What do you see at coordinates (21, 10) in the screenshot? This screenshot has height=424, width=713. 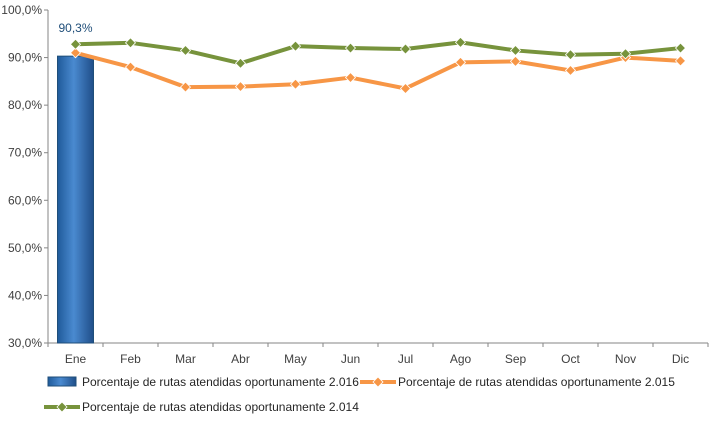 I see `y-tick-label: 100,0%` at bounding box center [21, 10].